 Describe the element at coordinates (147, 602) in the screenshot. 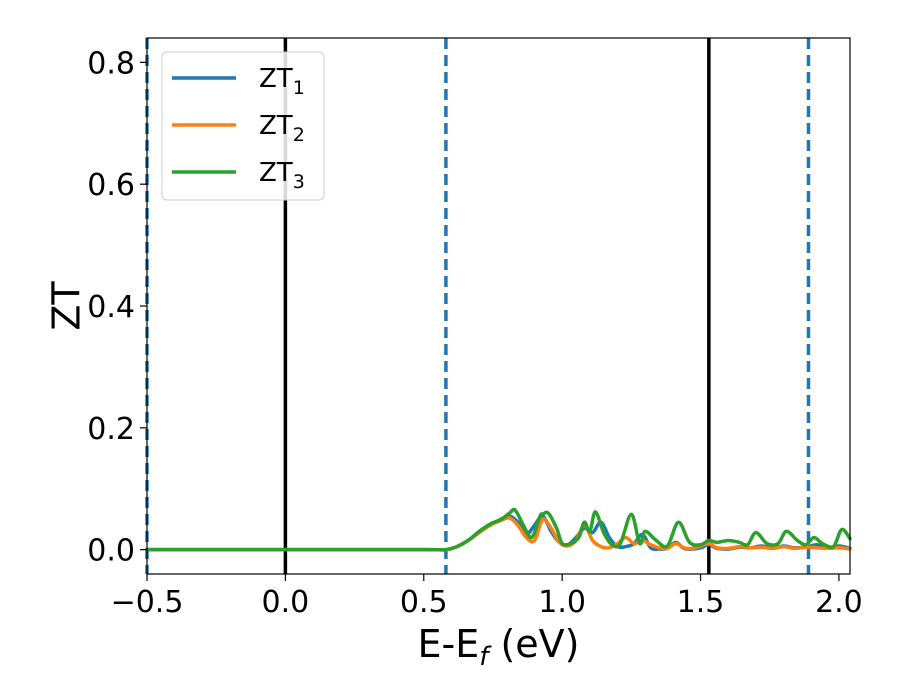

I see `x-tick-label-1: −0.5` at that location.